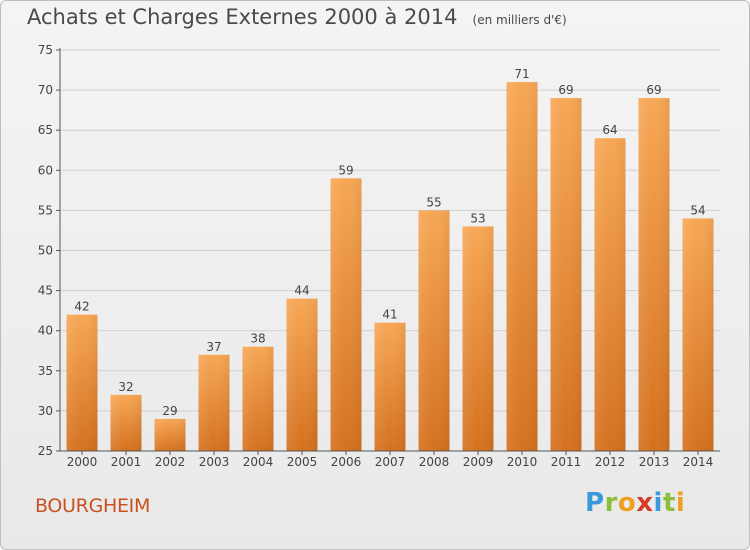 Image resolution: width=750 pixels, height=550 pixels. What do you see at coordinates (302, 462) in the screenshot?
I see `x-tick-label: 2005` at bounding box center [302, 462].